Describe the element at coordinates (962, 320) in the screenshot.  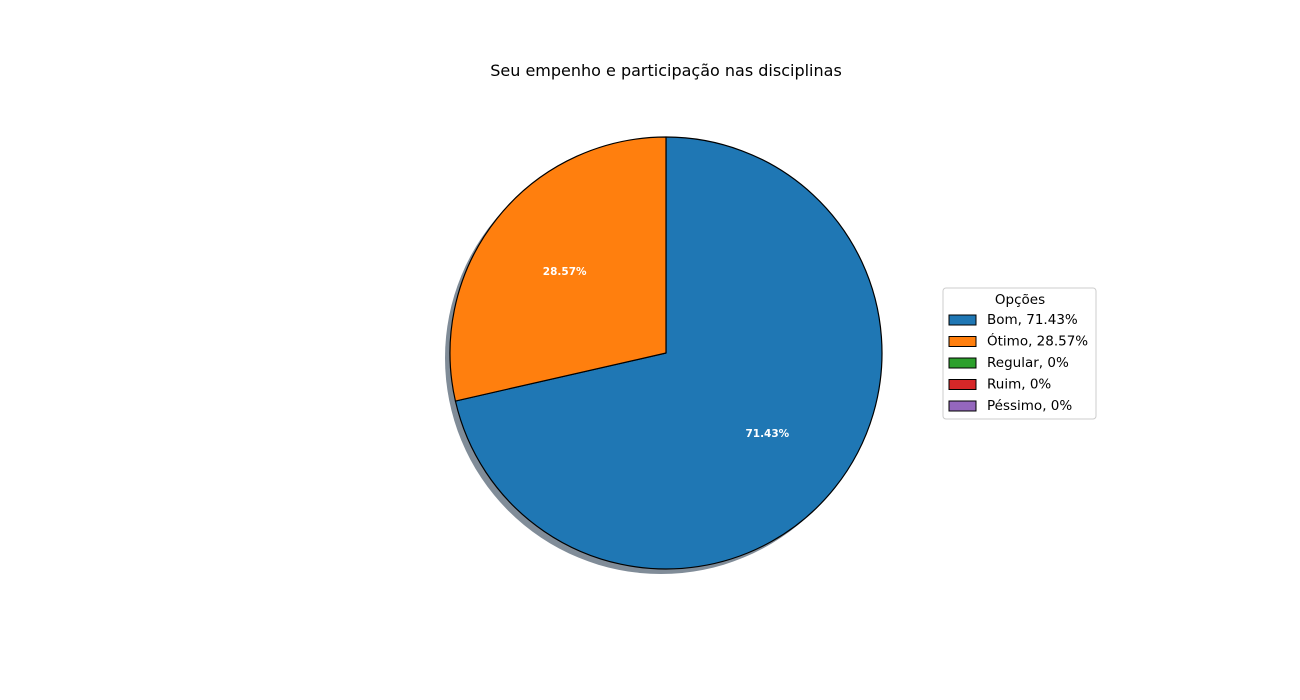
I see `legend-swatch-bom` at that location.